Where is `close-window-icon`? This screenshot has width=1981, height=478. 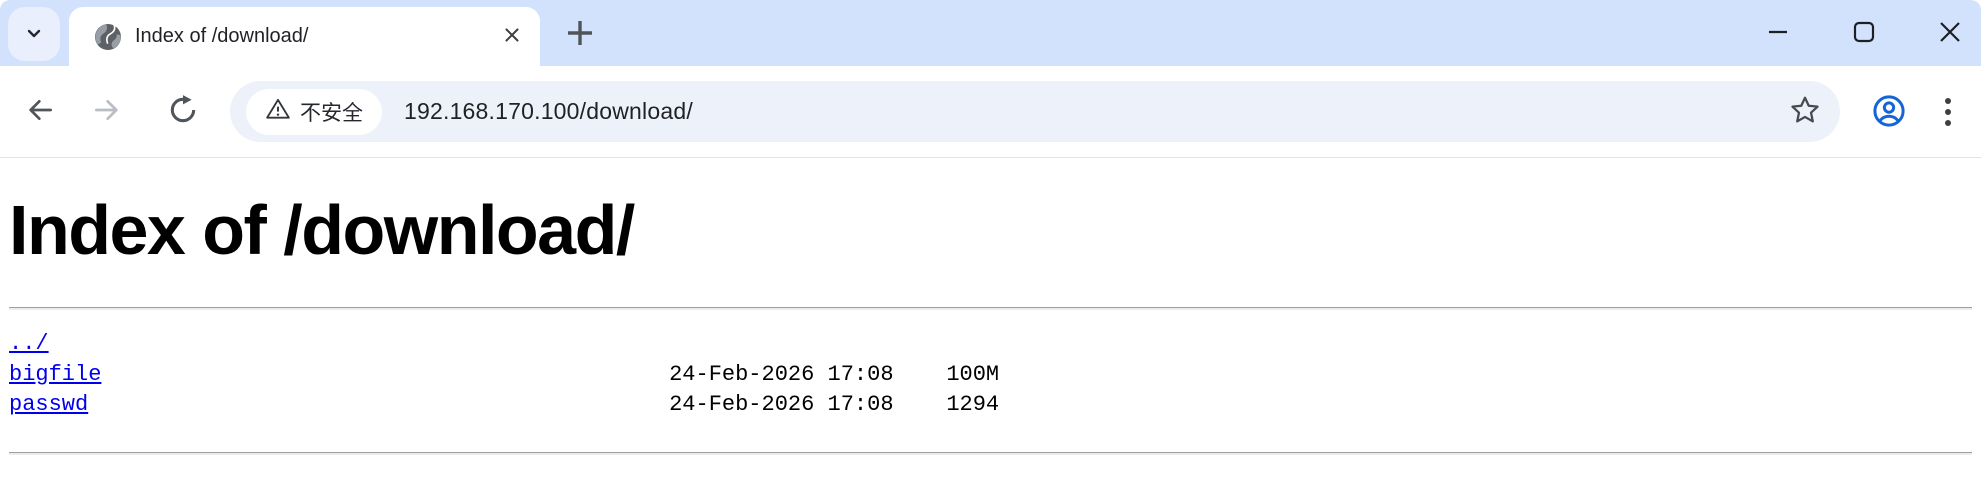
close-window-icon is located at coordinates (1950, 33).